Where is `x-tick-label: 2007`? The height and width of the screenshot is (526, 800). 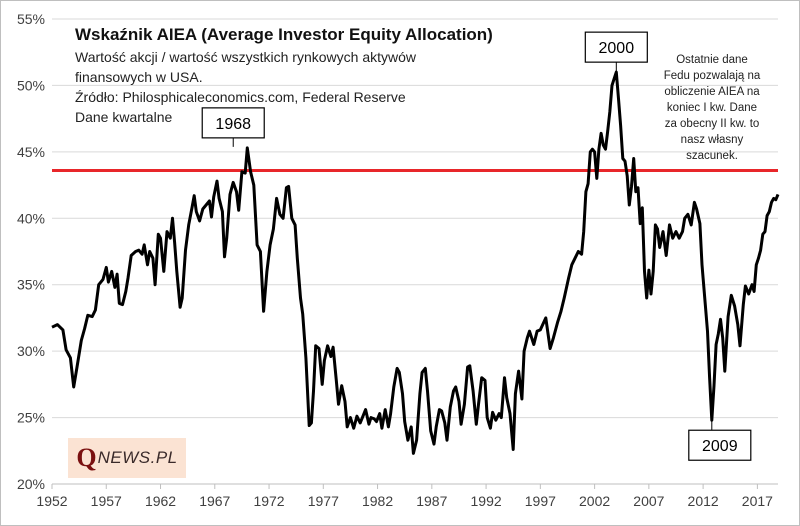 x-tick-label: 2007 is located at coordinates (648, 501).